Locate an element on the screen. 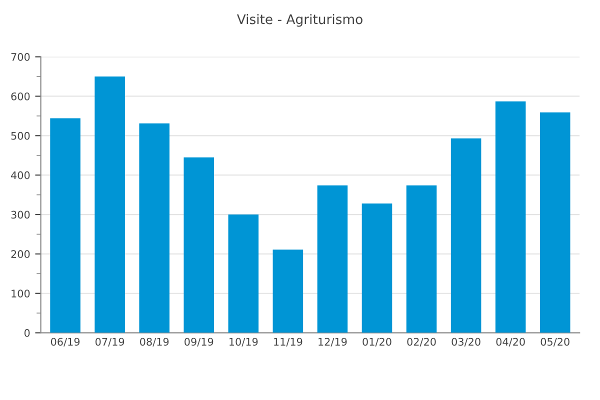  x-tick-label: 06/19 is located at coordinates (65, 342).